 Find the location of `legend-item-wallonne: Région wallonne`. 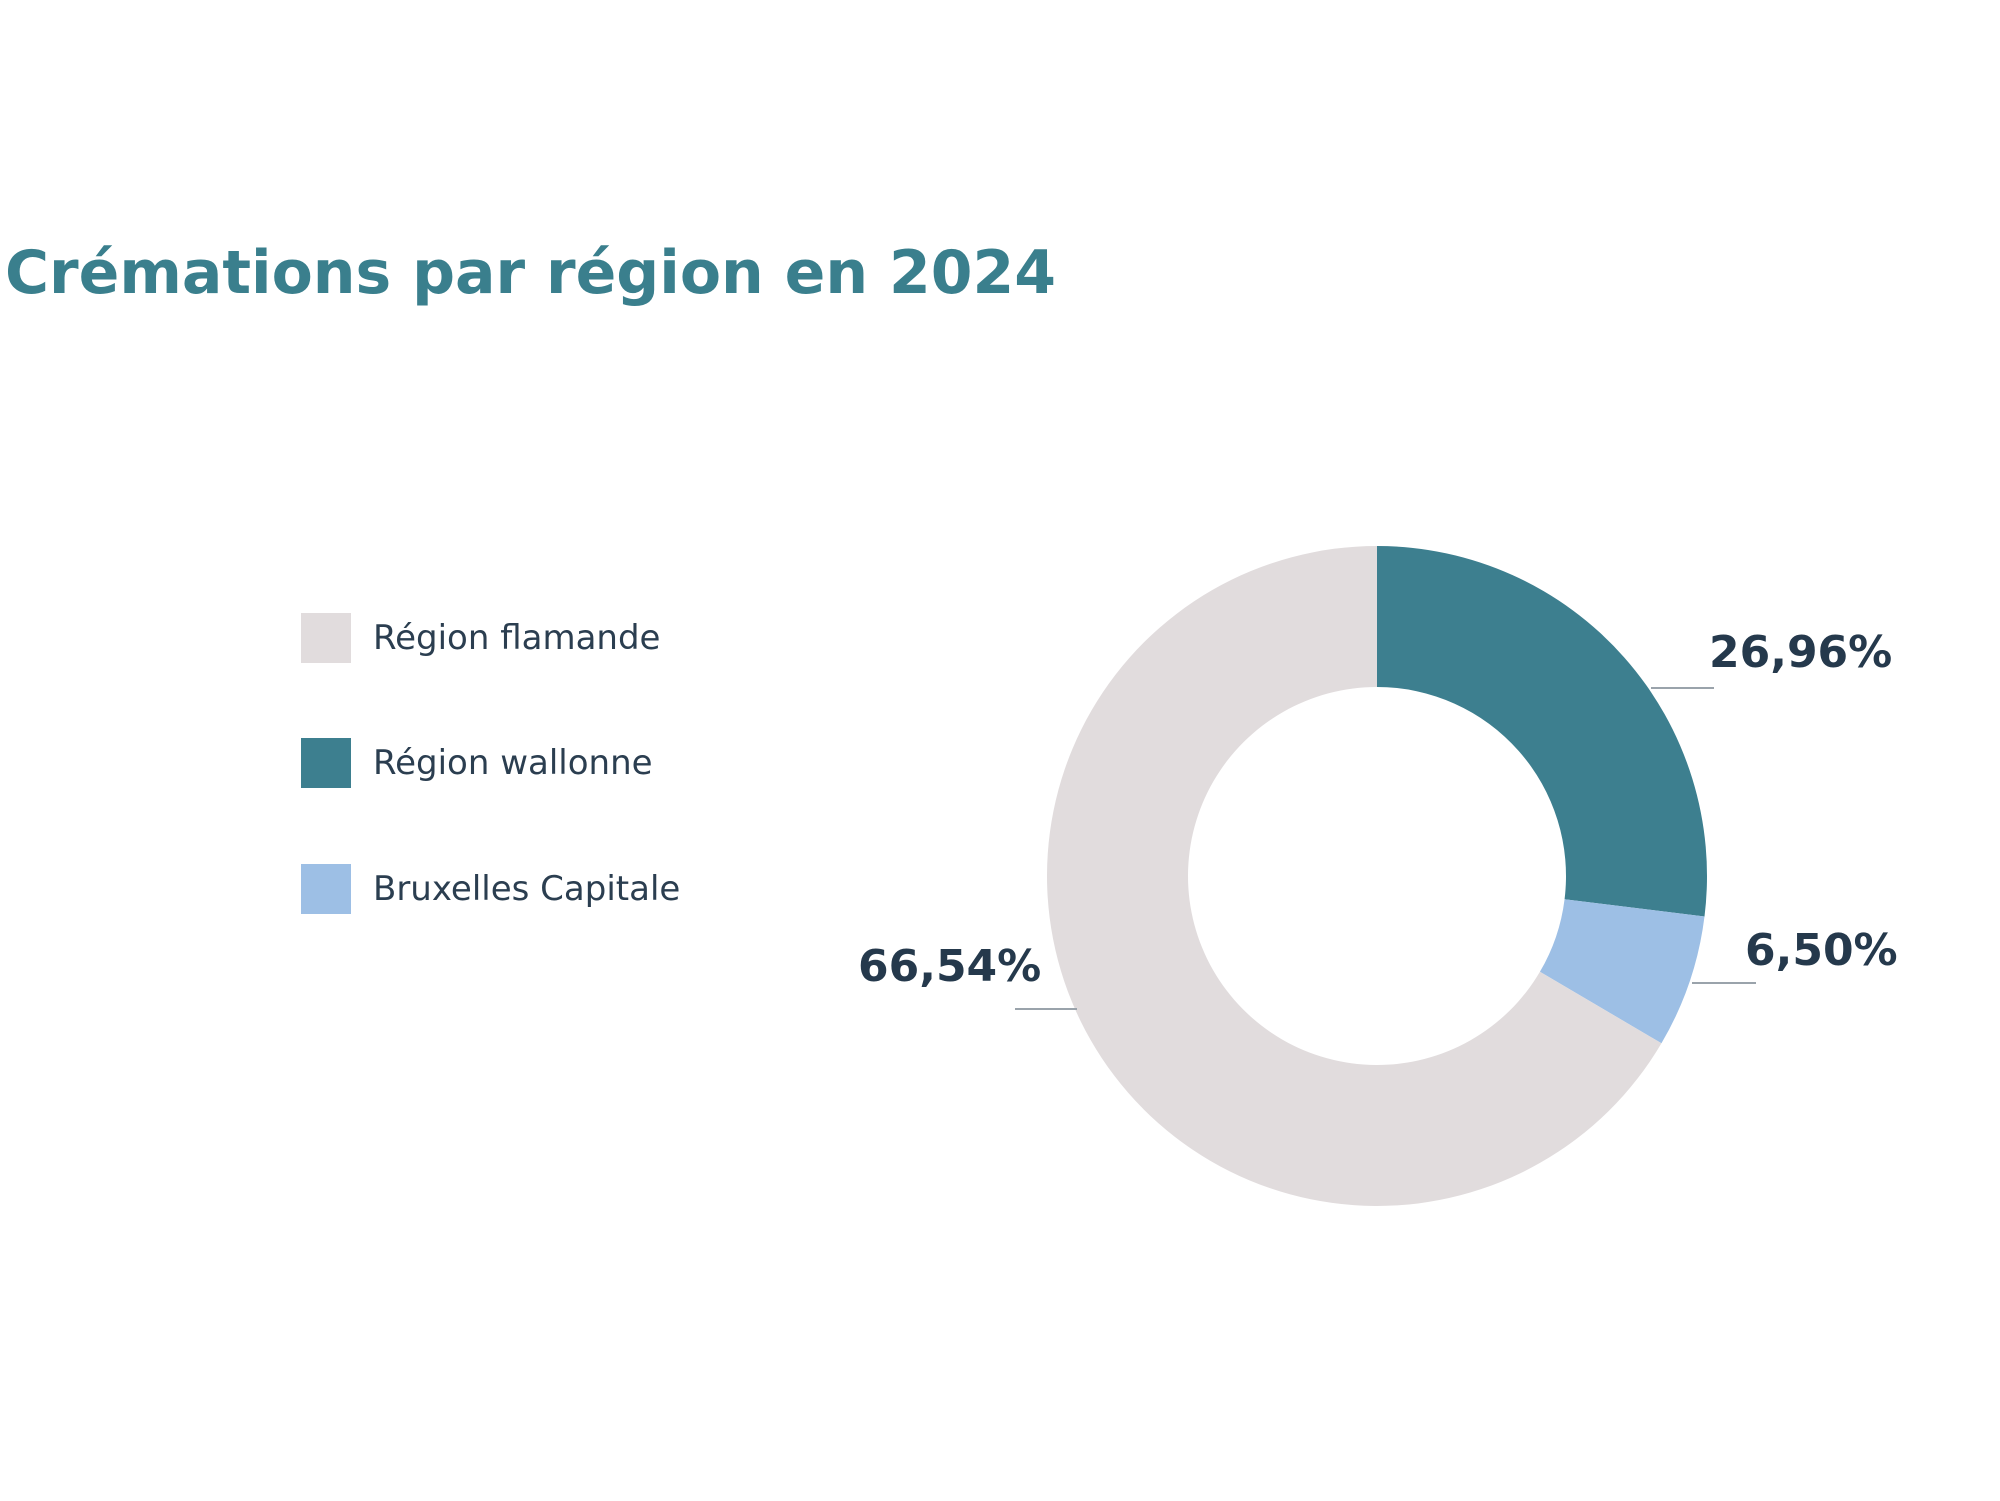

legend-item-wallonne: Région wallonne is located at coordinates (477, 763).